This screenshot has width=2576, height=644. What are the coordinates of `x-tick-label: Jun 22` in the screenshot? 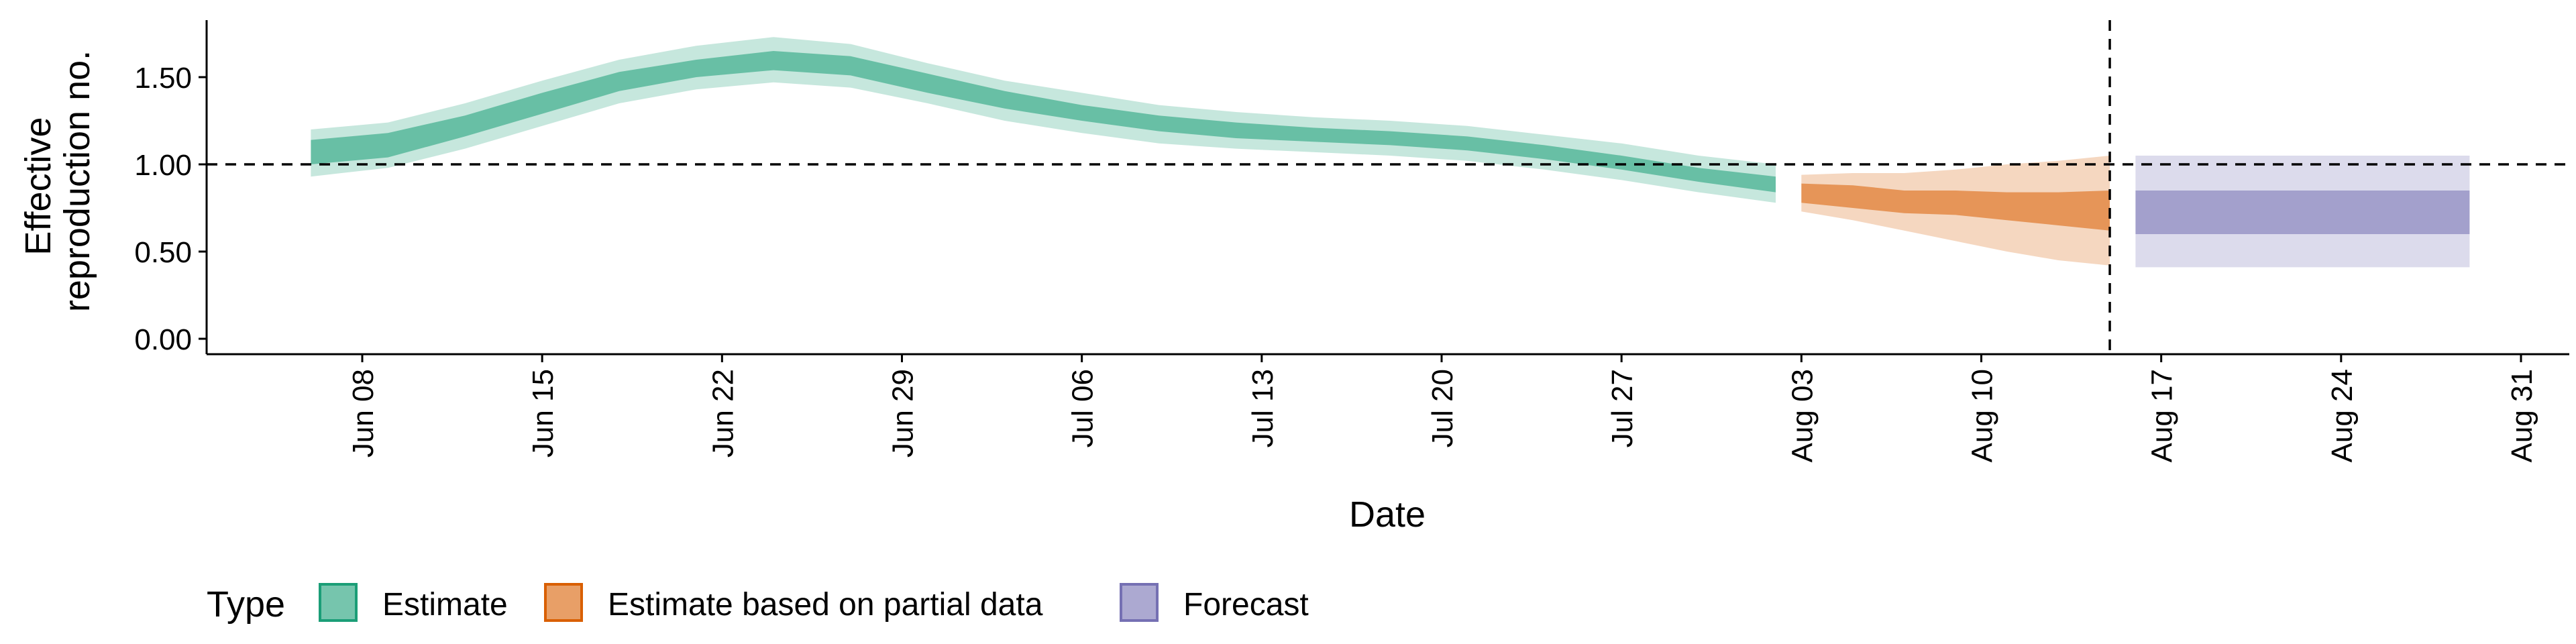 It's located at (722, 413).